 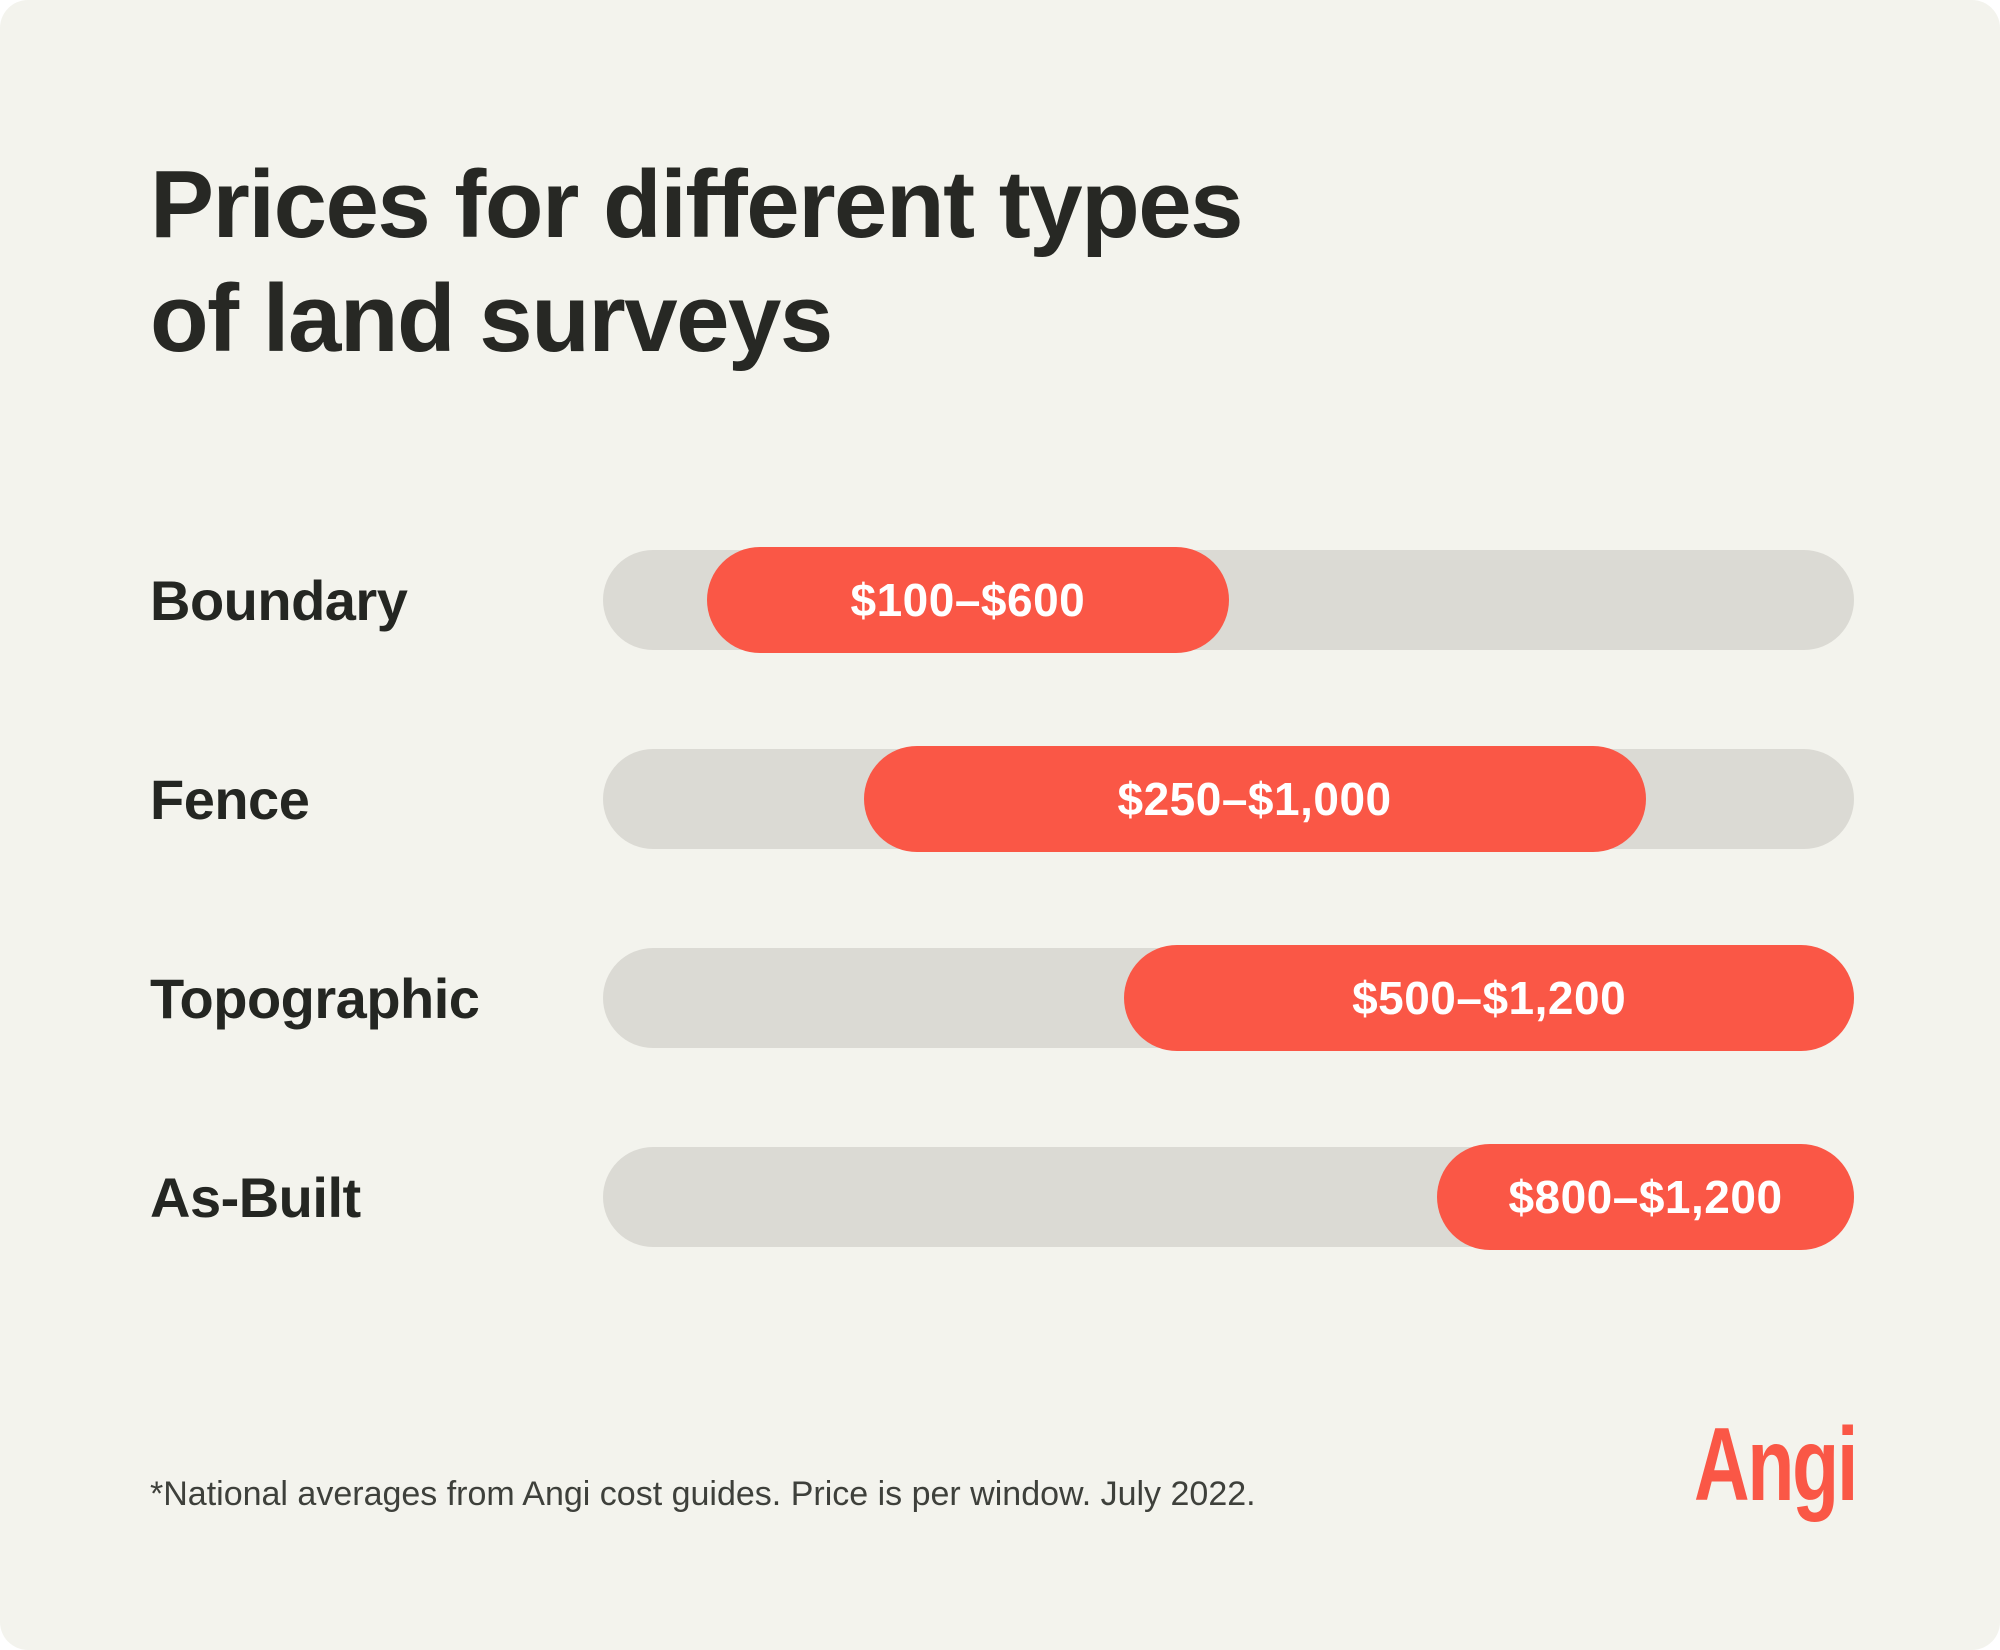 I want to click on bar-track: $500–$1,200, so click(x=1228, y=998).